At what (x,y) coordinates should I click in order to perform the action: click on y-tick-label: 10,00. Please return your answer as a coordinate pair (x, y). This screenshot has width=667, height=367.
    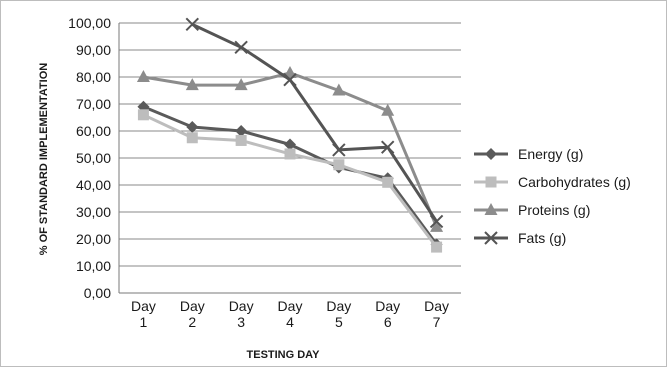
    Looking at the image, I should click on (93, 266).